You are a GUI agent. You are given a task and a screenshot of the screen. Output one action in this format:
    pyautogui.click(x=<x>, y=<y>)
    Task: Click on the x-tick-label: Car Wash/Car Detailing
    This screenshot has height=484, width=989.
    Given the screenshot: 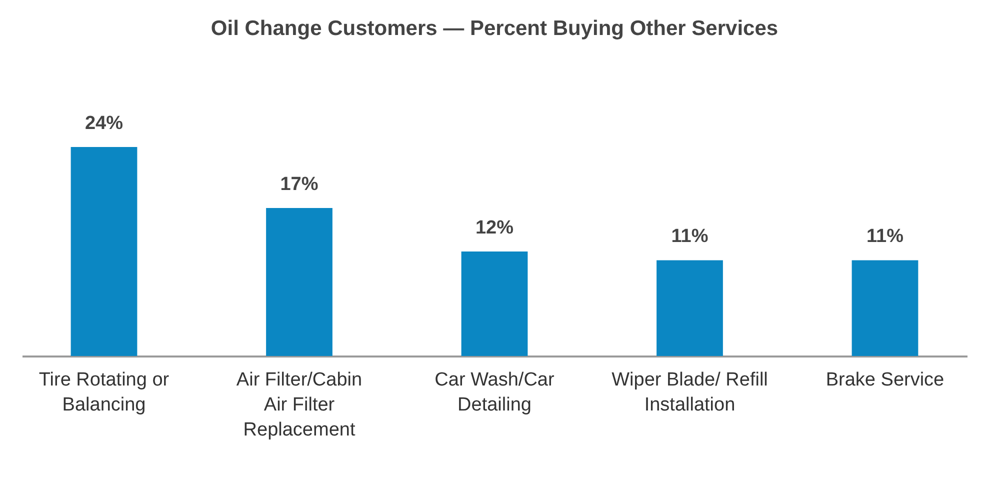 What is the action you would take?
    pyautogui.click(x=494, y=393)
    